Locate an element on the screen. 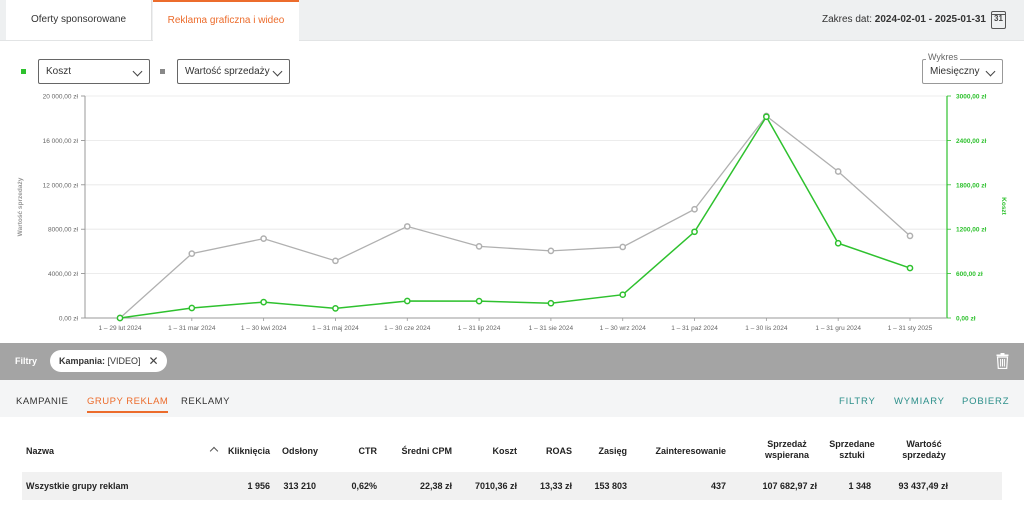 The image size is (1024, 508). tab-display-video: Reklama graficzna i wideo is located at coordinates (226, 20).